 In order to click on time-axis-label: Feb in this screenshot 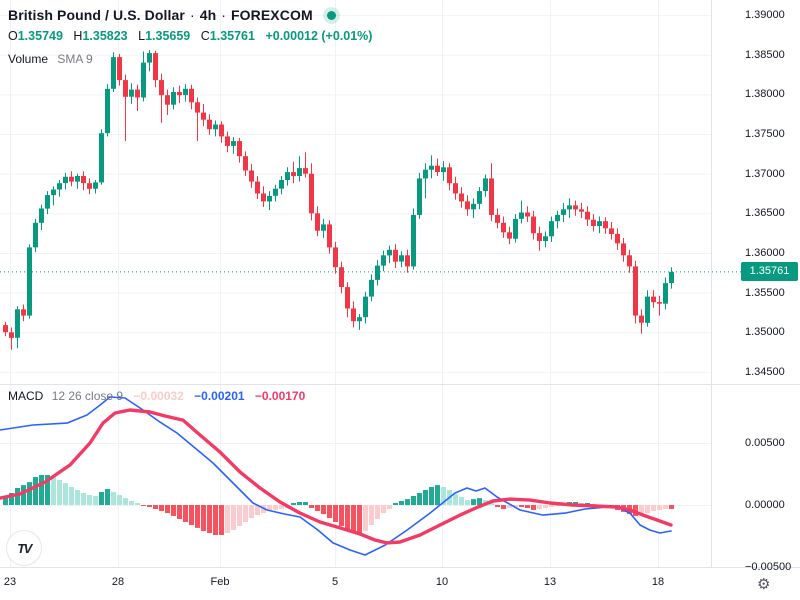, I will do `click(220, 582)`.